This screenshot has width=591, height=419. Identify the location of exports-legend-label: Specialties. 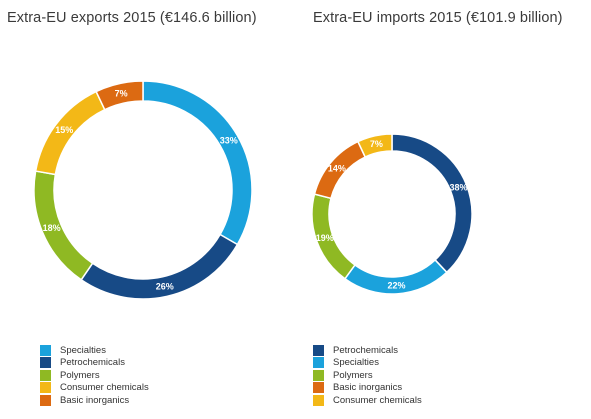
(83, 350).